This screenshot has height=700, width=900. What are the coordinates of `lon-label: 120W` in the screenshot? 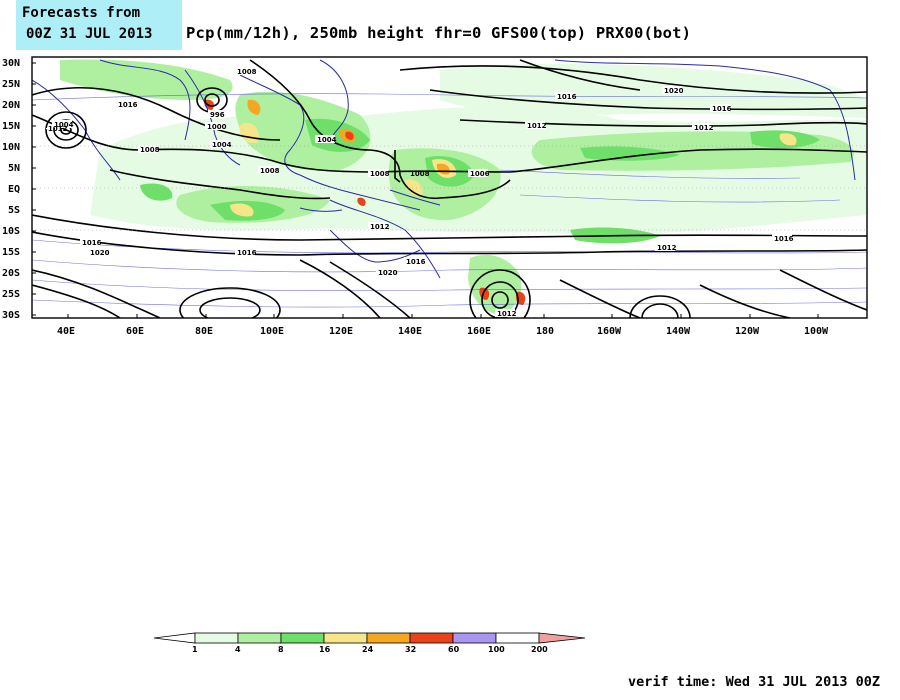 It's located at (747, 331).